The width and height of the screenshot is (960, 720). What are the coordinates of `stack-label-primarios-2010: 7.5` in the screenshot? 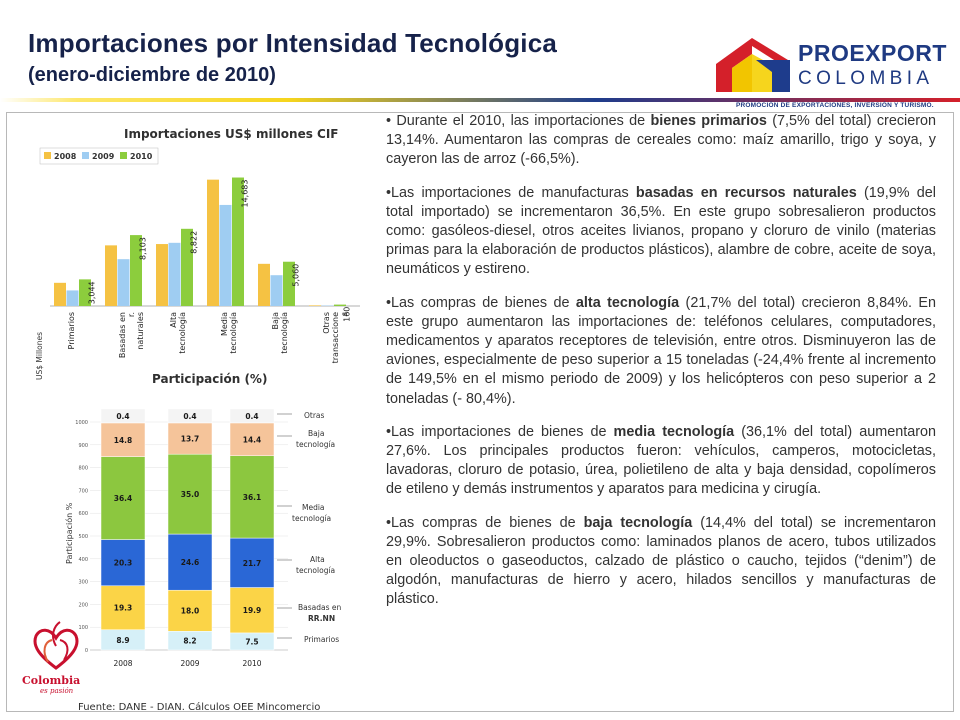 It's located at (251, 641).